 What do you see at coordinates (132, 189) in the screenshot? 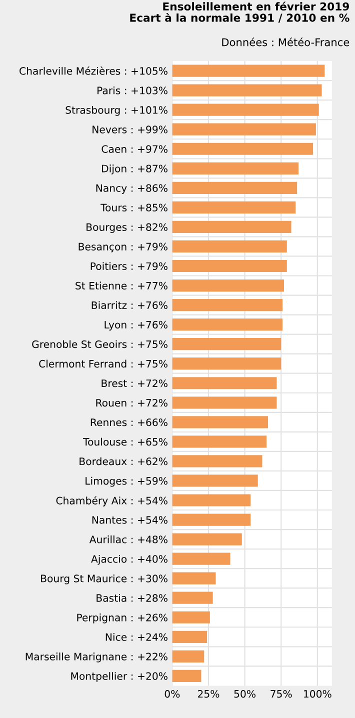
I see `y-tick-label: Nancy : +86%` at bounding box center [132, 189].